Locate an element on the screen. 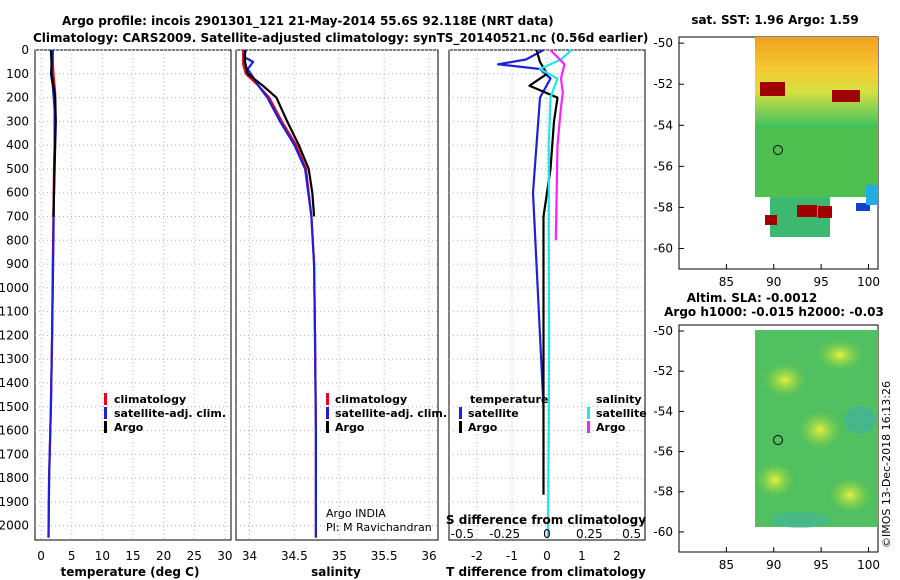 This screenshot has width=900, height=580. x-tick-label: 35.5 is located at coordinates (384, 556).